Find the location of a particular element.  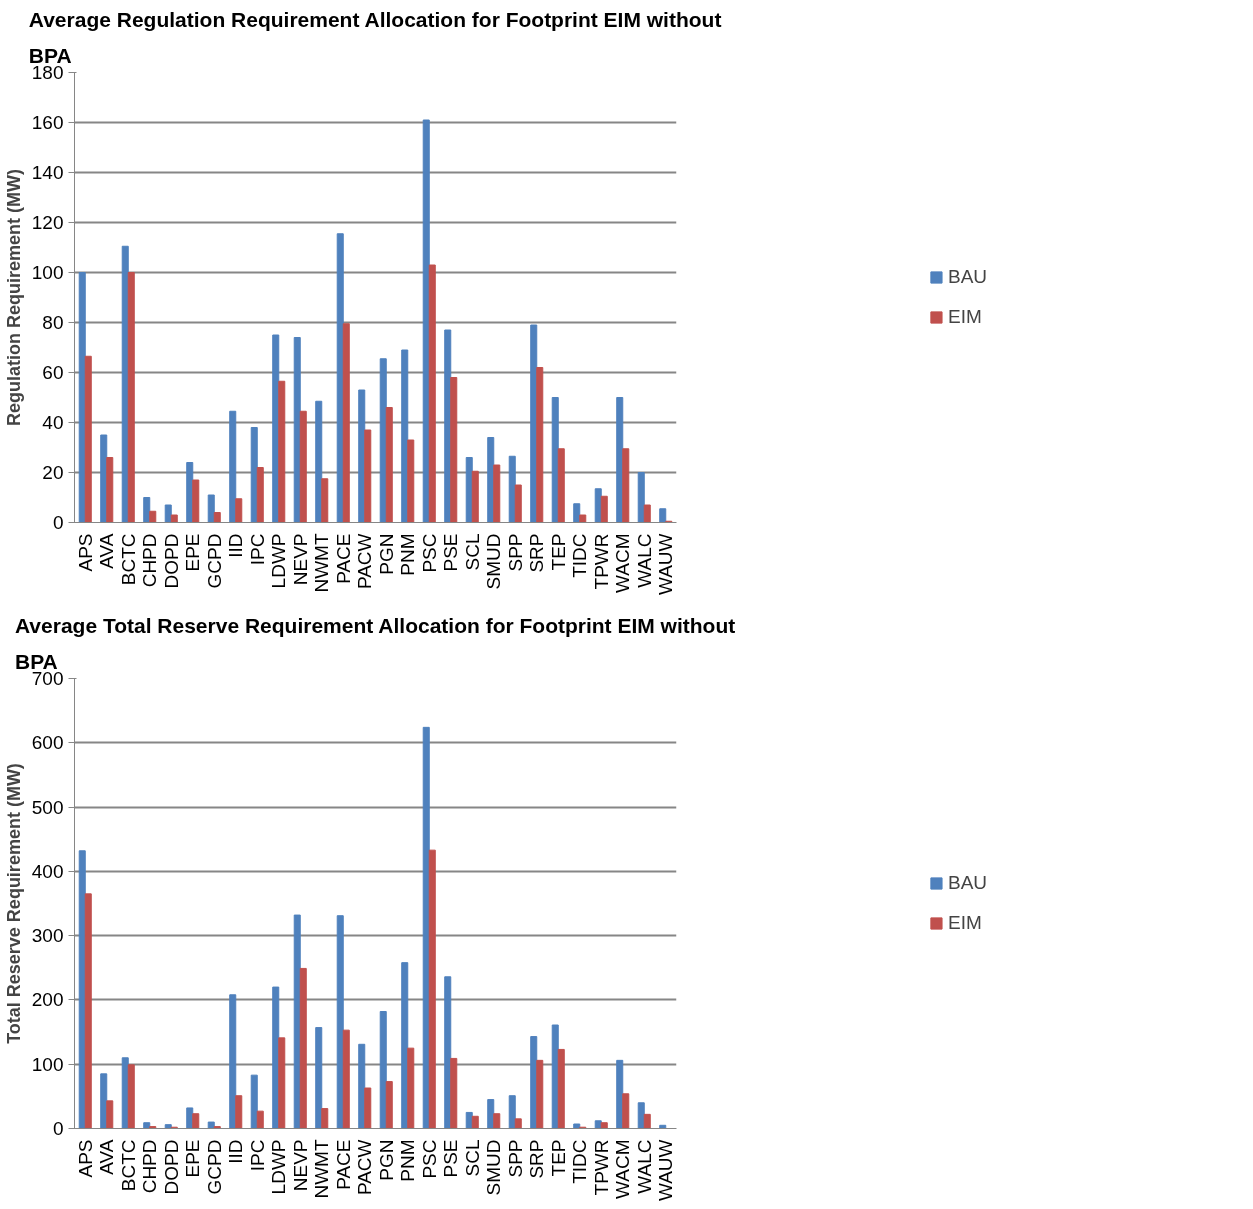

y-tick-label: 160 is located at coordinates (47, 122).